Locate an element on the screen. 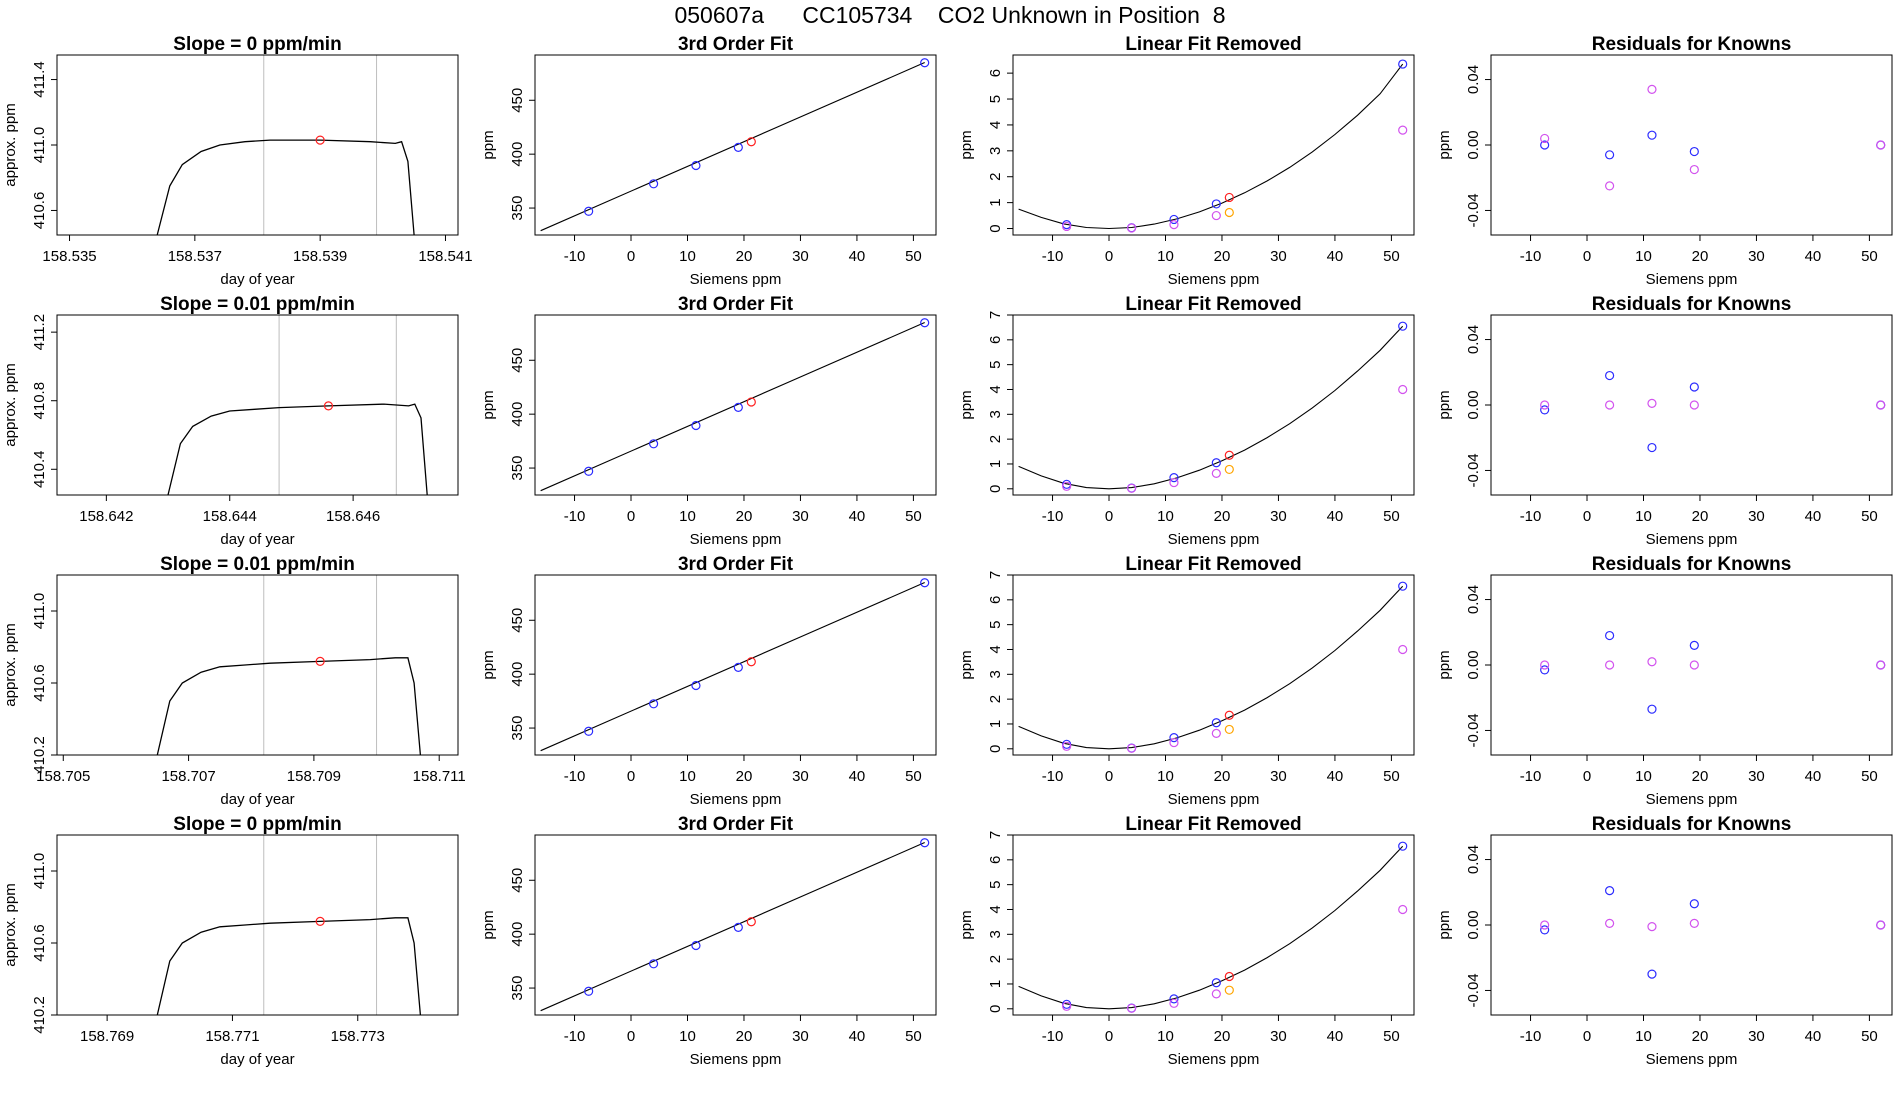 The image size is (1900, 1100). y-tick-label: 410.2 is located at coordinates (39, 1015).